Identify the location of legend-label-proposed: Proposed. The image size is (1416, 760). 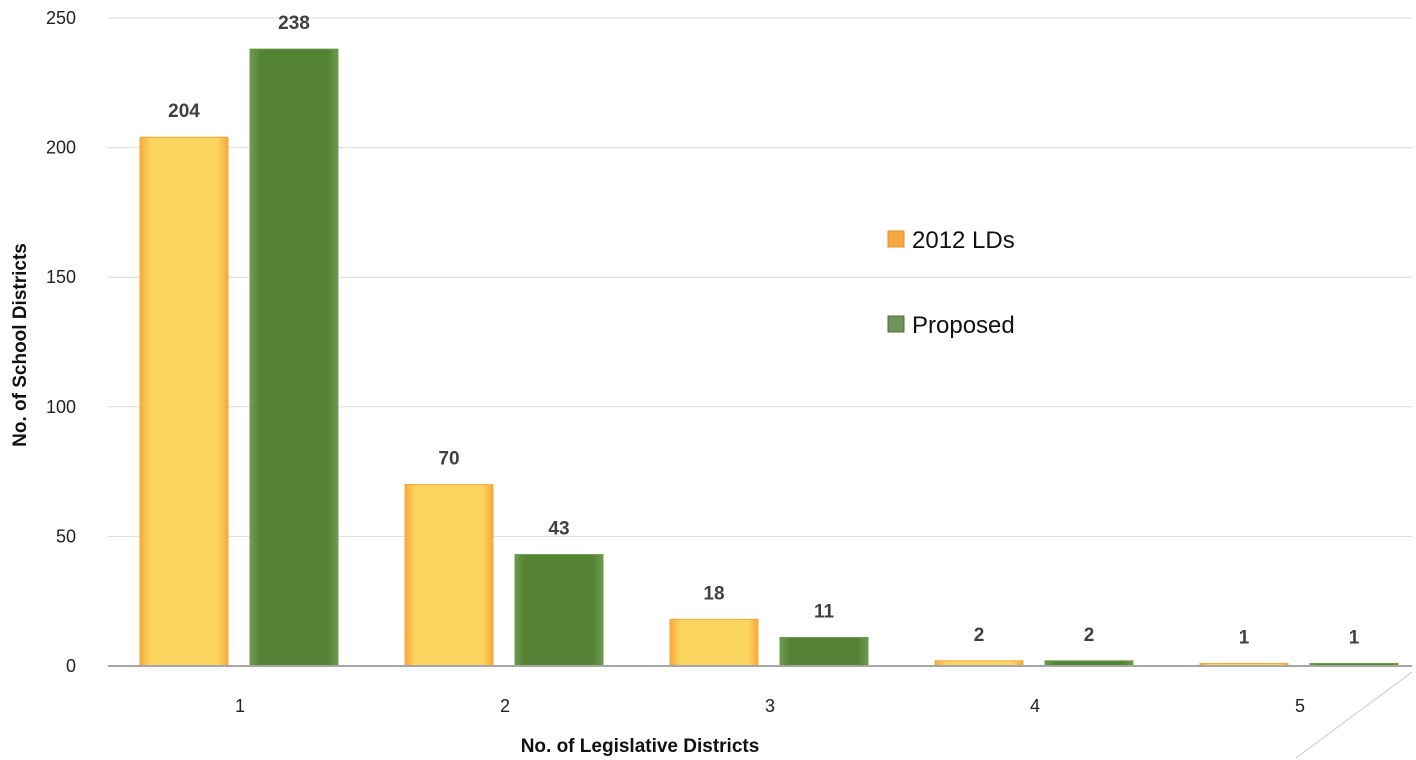
(963, 325).